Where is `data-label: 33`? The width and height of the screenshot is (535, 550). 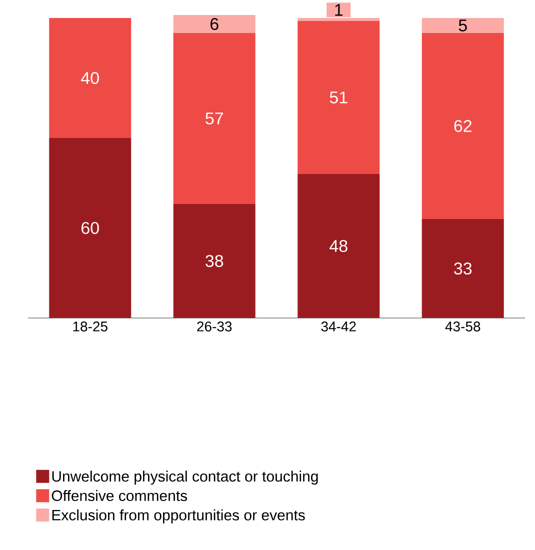
data-label: 33 is located at coordinates (463, 268).